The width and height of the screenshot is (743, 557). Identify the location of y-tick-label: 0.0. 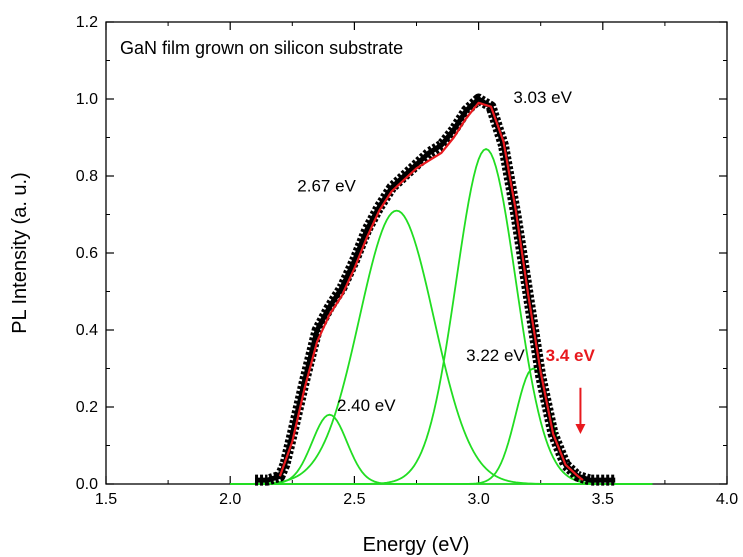
(87, 484).